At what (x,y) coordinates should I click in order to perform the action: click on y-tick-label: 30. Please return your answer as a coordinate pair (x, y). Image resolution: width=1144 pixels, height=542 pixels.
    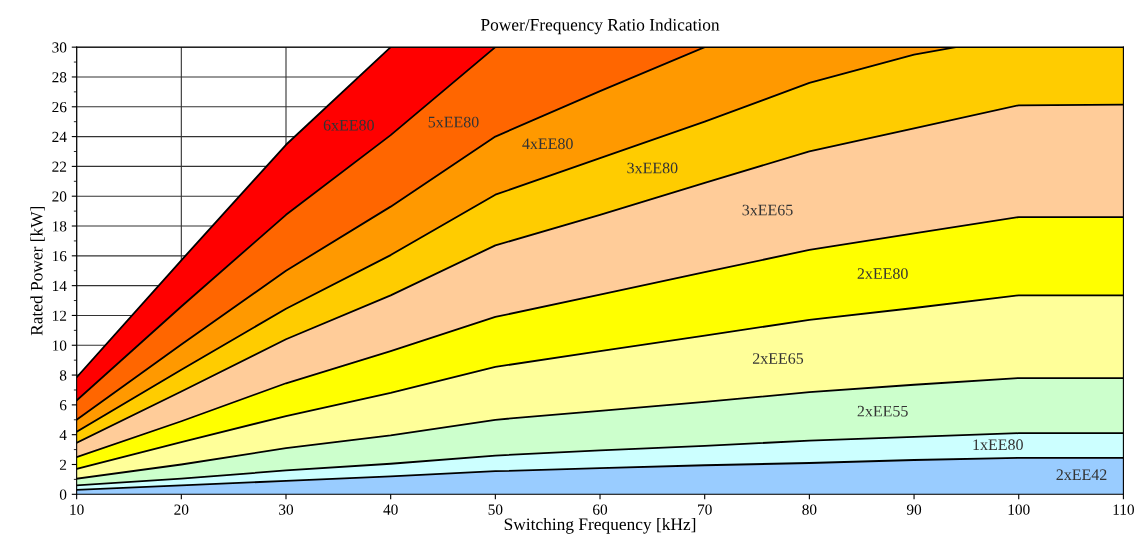
    Looking at the image, I should click on (59, 47).